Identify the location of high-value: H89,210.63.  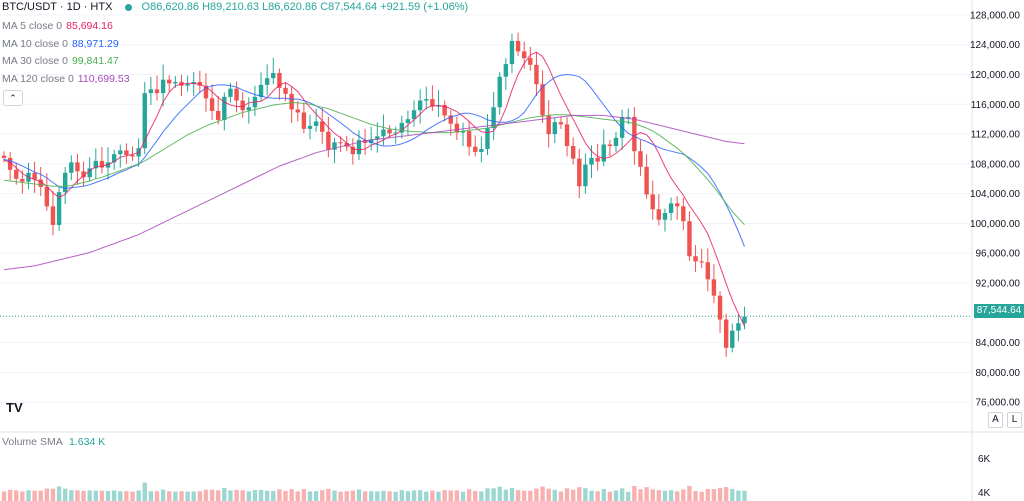
(230, 7).